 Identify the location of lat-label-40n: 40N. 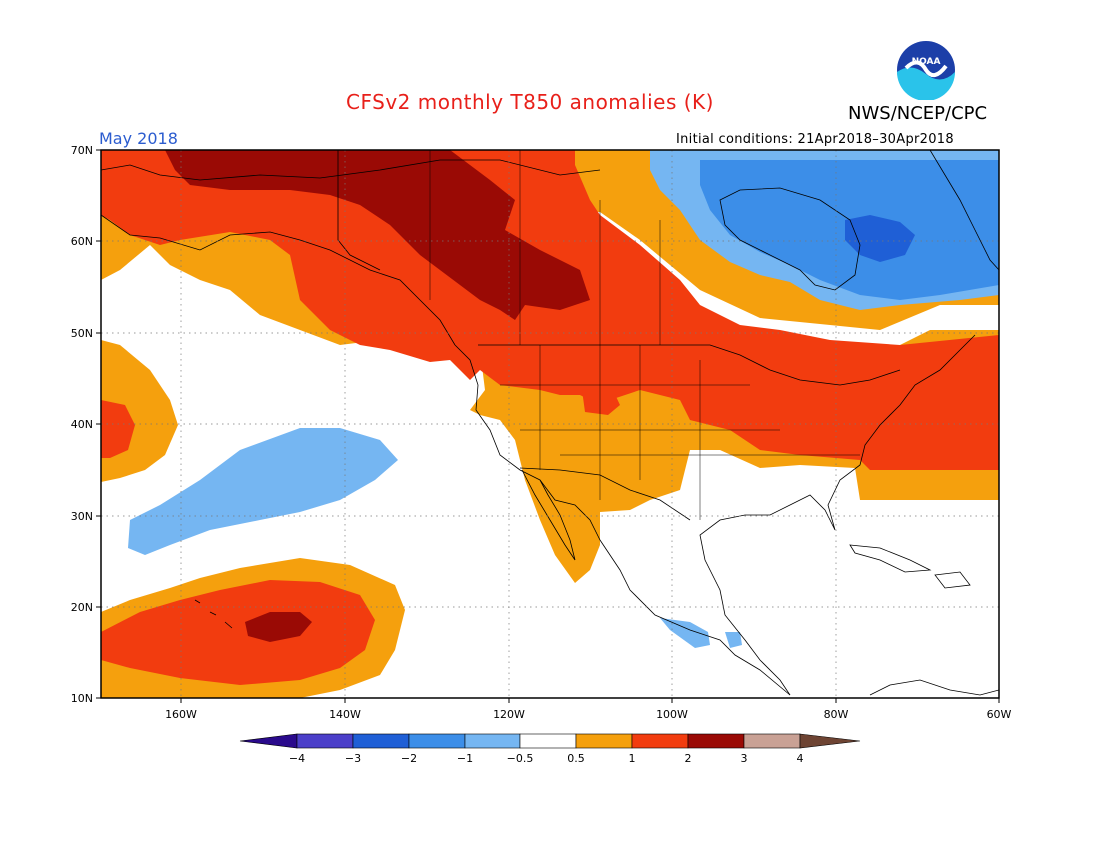
(82, 424).